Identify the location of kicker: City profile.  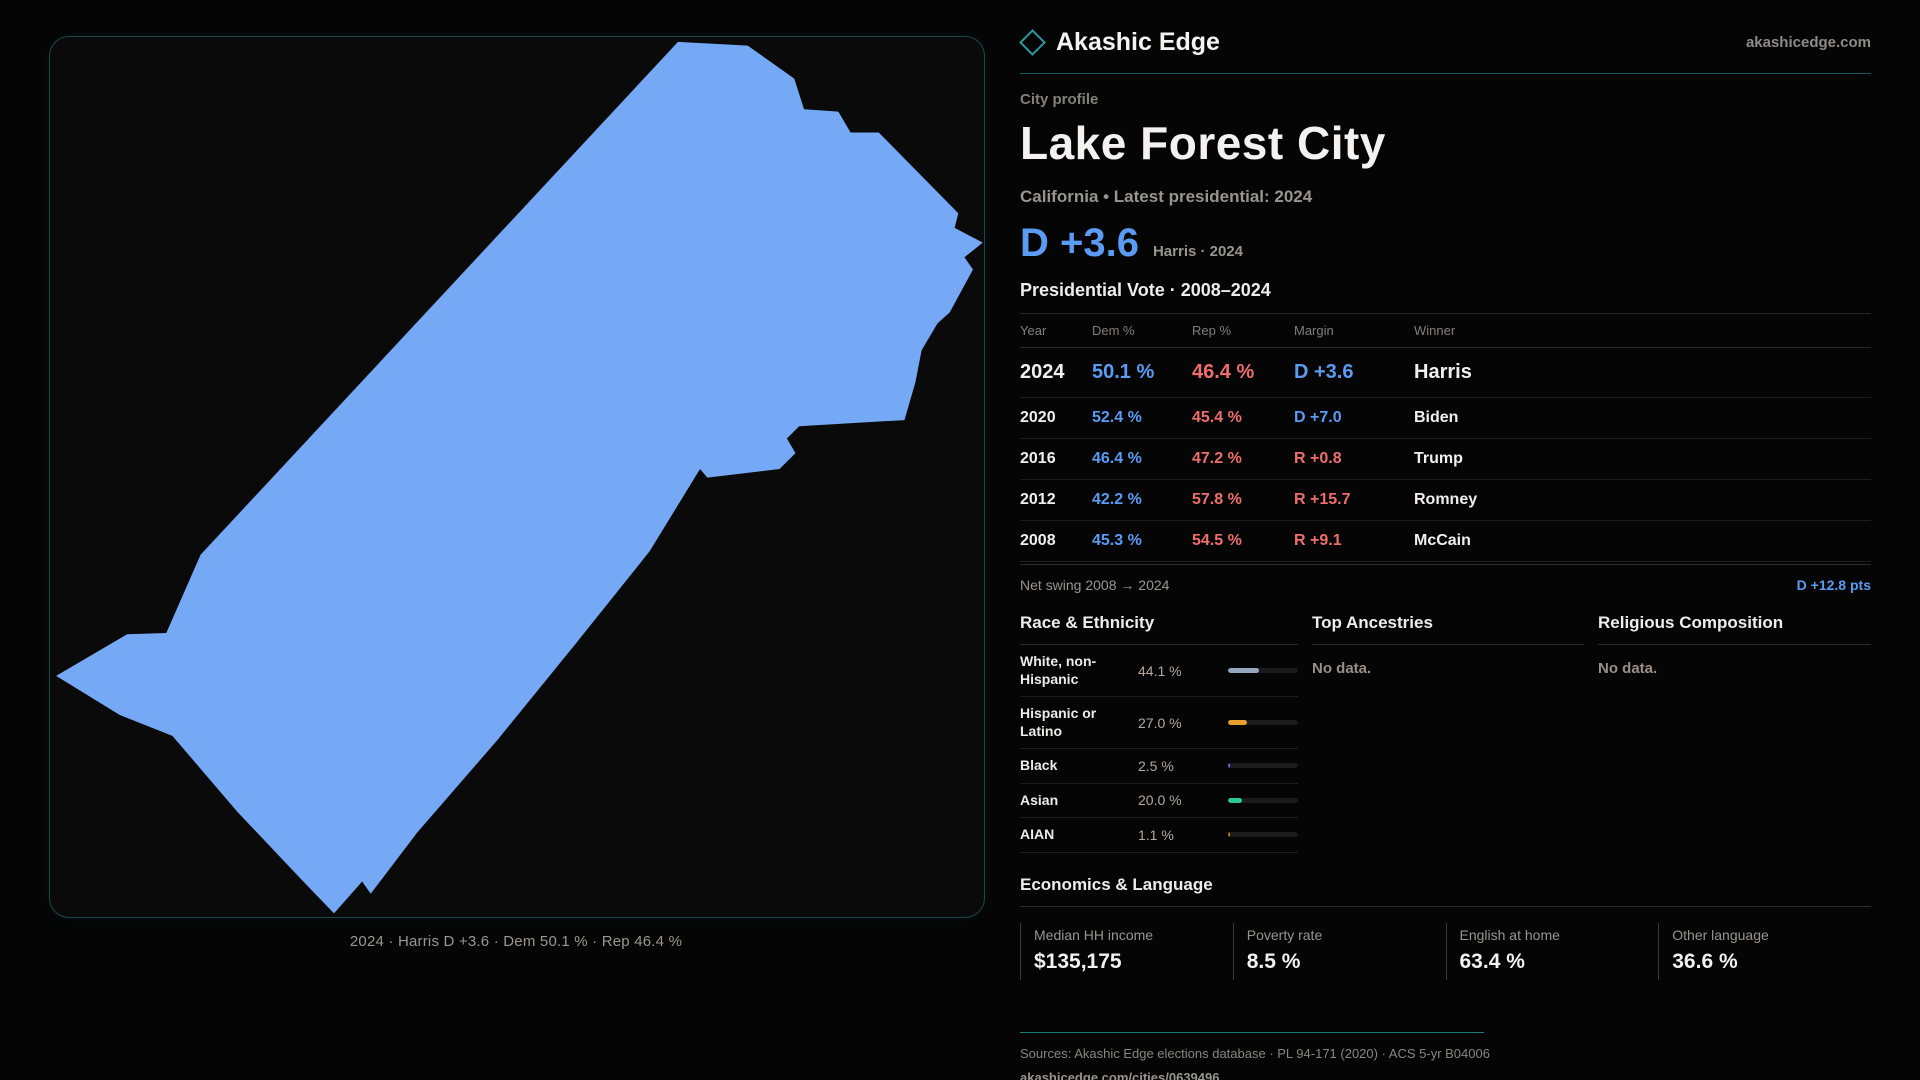
(1059, 99).